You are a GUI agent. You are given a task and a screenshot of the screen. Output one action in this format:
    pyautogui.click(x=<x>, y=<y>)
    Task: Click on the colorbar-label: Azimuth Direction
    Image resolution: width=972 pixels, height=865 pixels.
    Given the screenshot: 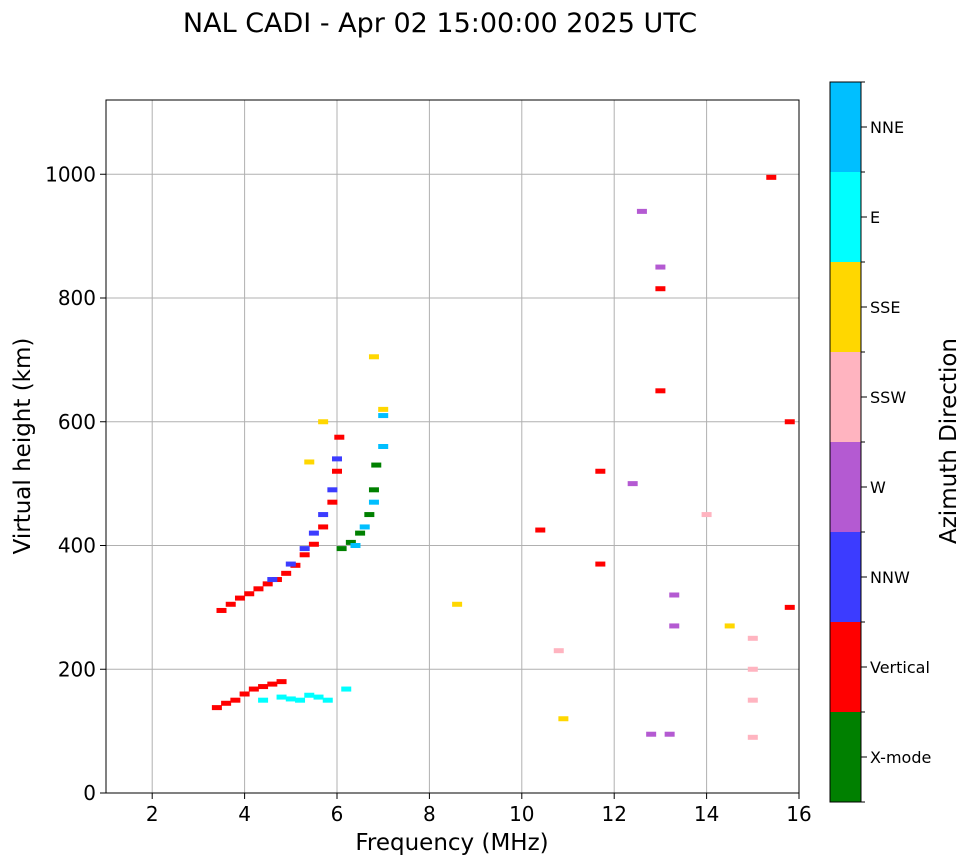 What is the action you would take?
    pyautogui.click(x=949, y=441)
    